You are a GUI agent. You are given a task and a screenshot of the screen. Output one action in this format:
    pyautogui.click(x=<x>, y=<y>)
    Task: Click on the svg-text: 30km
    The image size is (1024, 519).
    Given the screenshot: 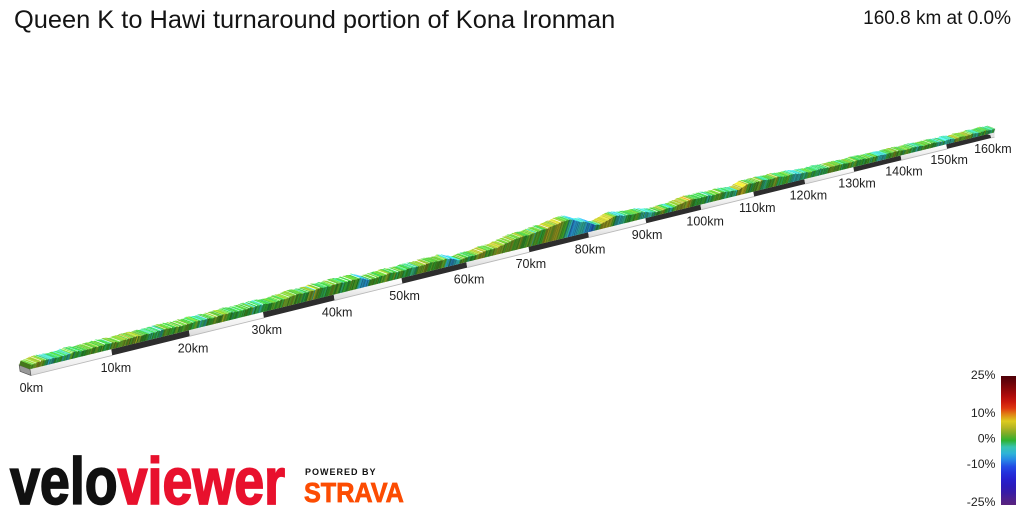 What is the action you would take?
    pyautogui.click(x=267, y=330)
    